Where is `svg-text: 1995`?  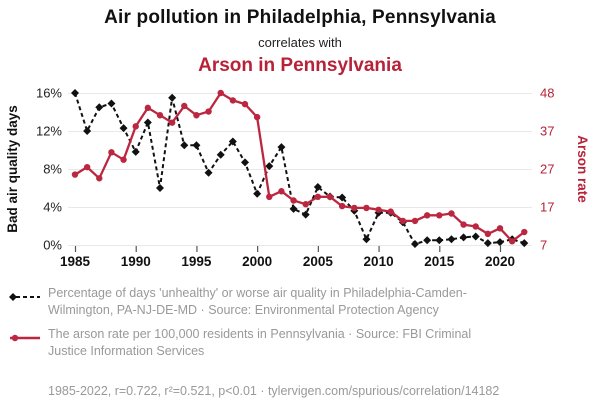 svg-text: 1995 is located at coordinates (196, 261).